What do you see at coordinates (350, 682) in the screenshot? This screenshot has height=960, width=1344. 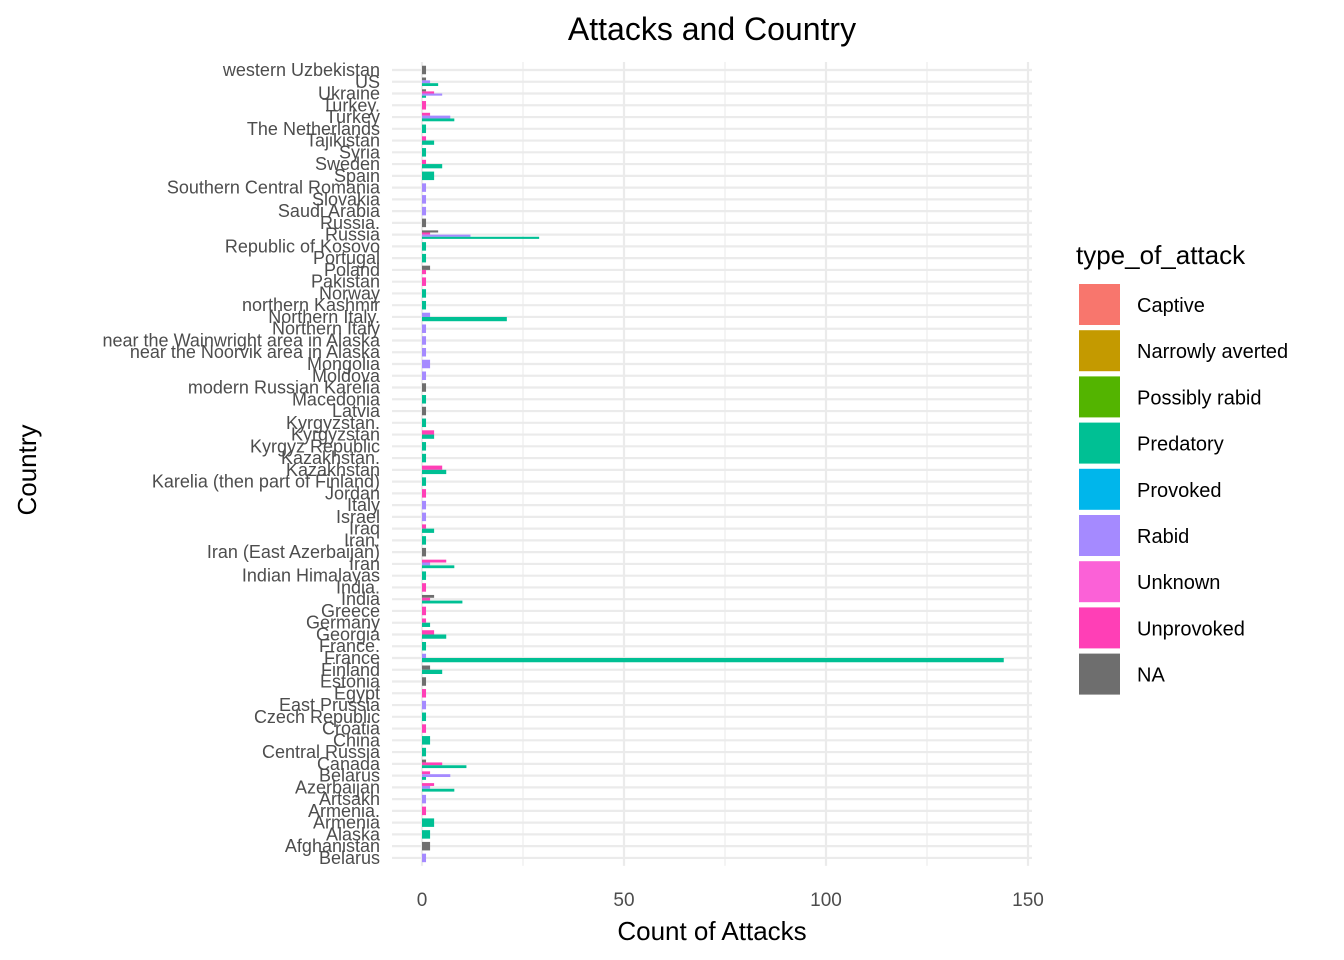 I see `y-tick-label: Estonia` at bounding box center [350, 682].